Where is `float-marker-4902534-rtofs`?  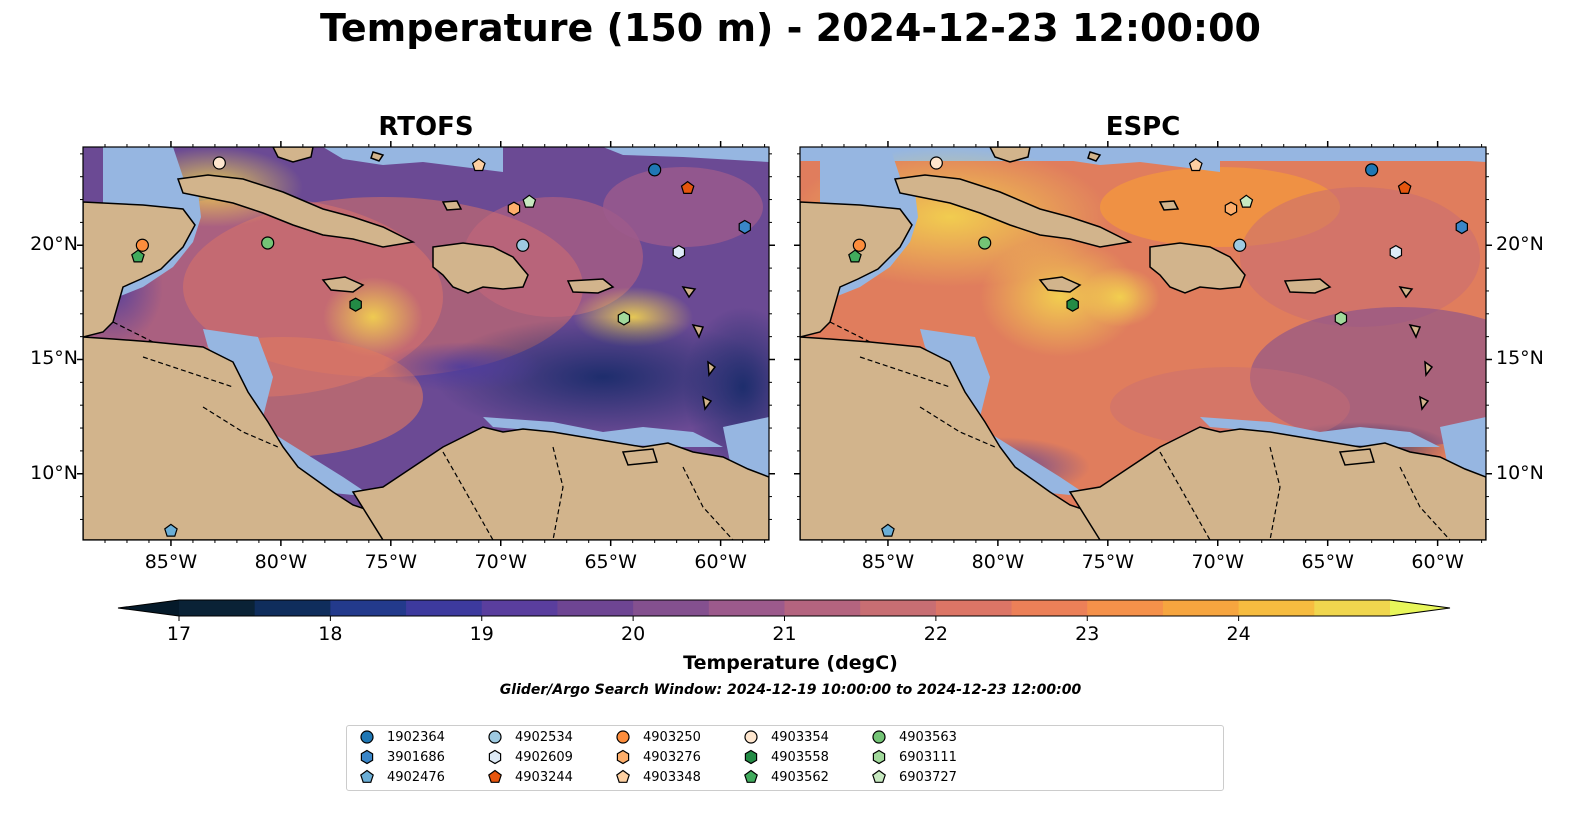 float-marker-4902534-rtofs is located at coordinates (523, 245).